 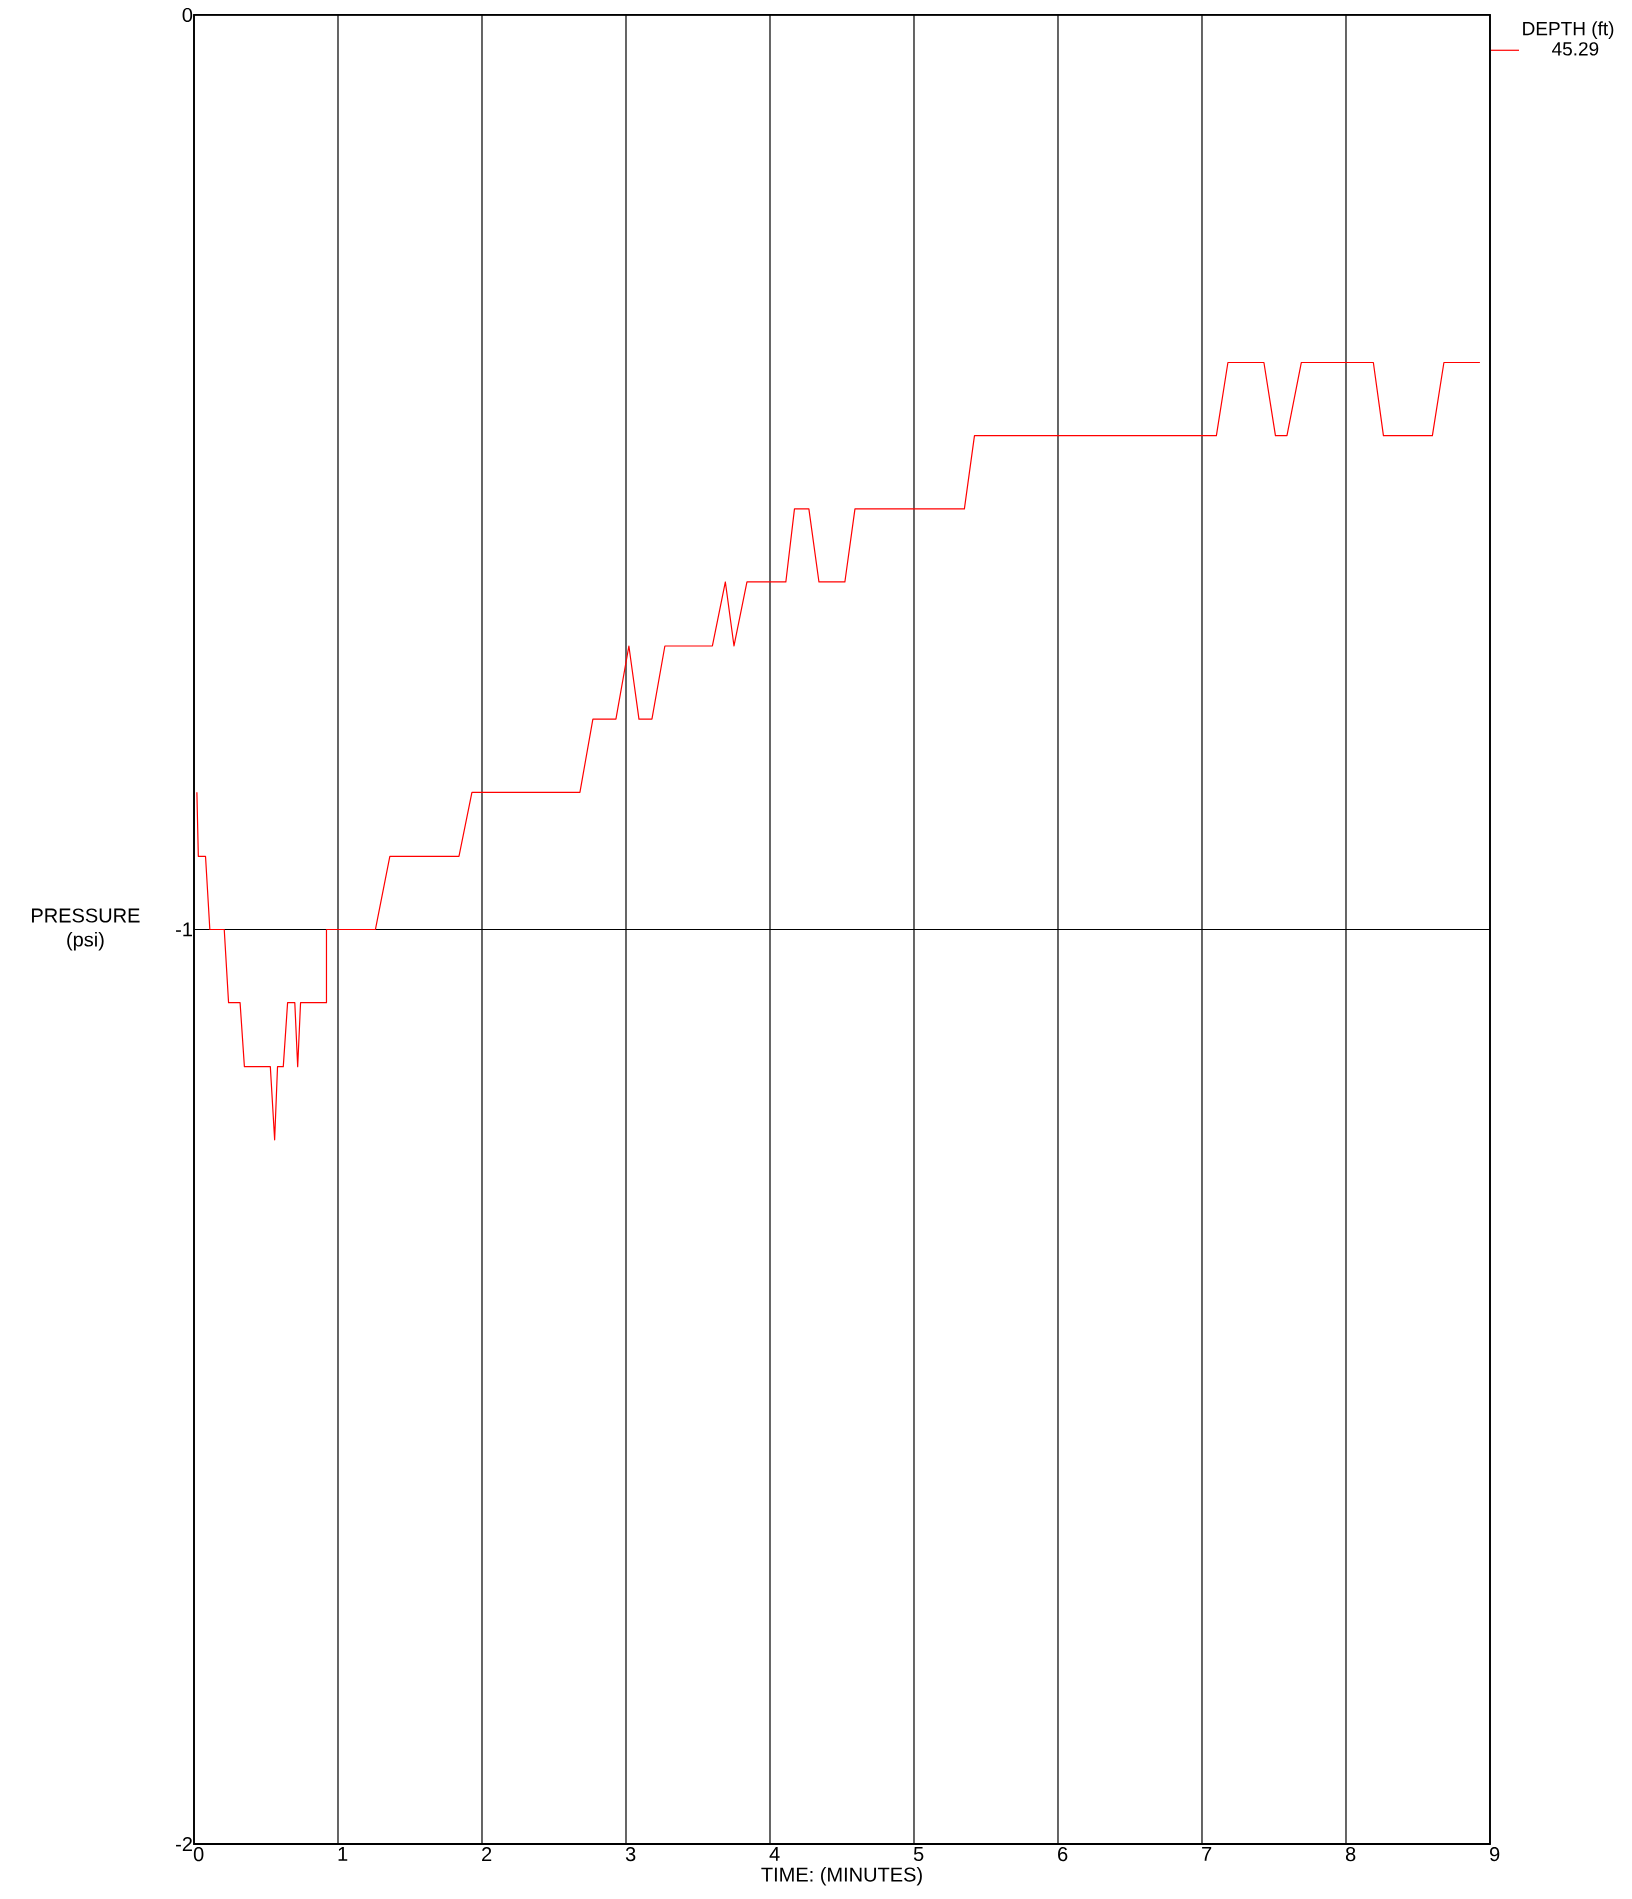 I want to click on x-tick-label: 4, so click(x=774, y=1854).